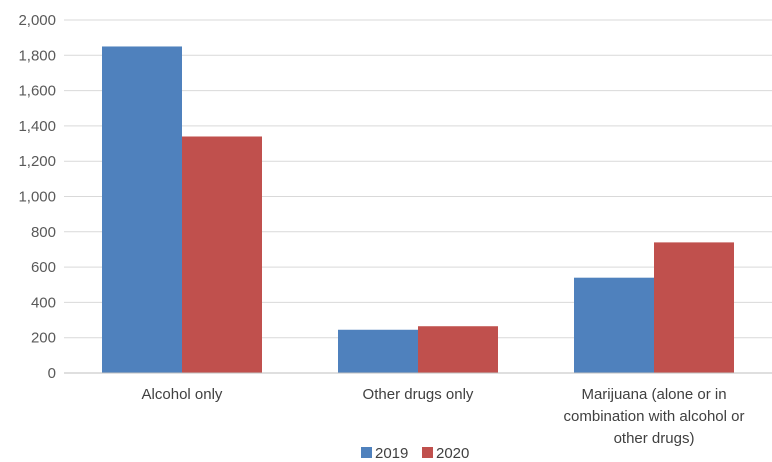 This screenshot has height=462, width=772. I want to click on x-category-label: Marijuana (alone or in, so click(653, 394).